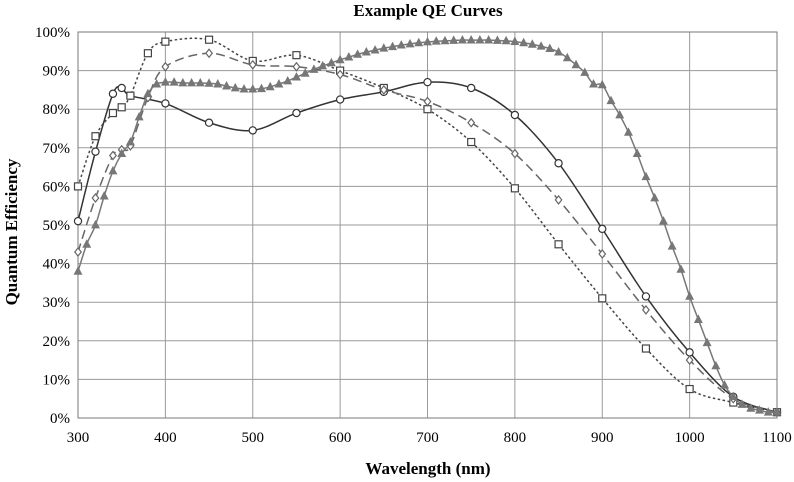  Describe the element at coordinates (57, 303) in the screenshot. I see `y-tick-label: 30%` at that location.